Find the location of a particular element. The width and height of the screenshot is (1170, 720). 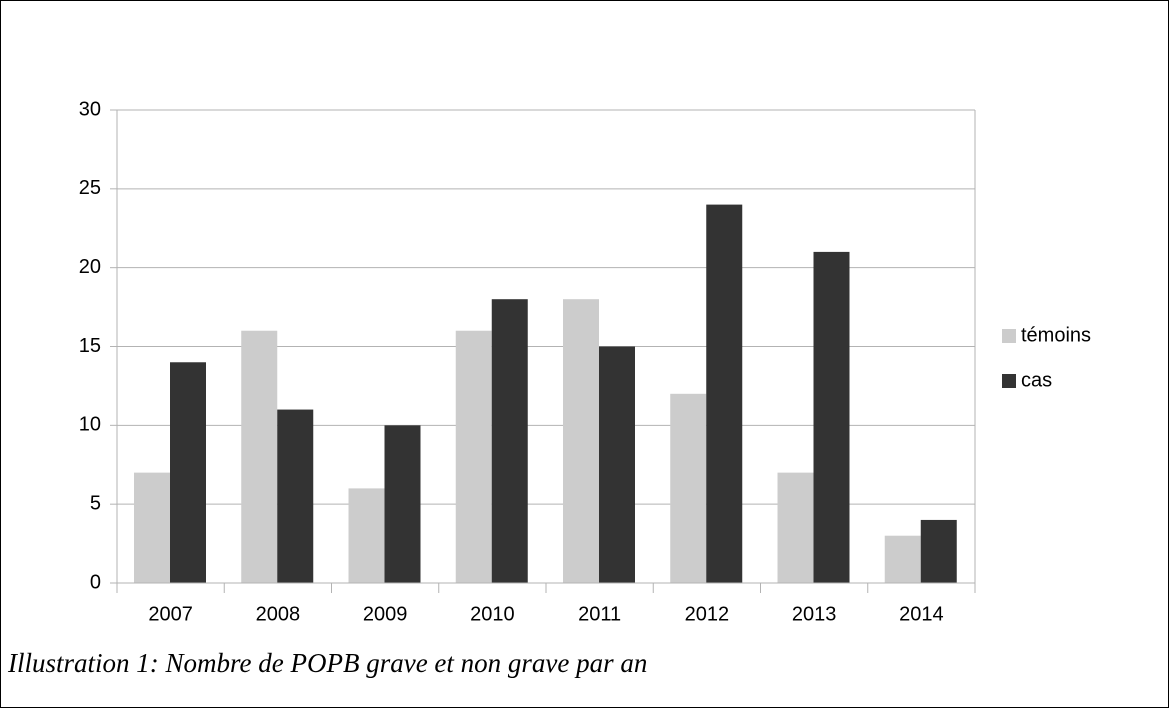

x-tick-label: 2008 is located at coordinates (278, 614).